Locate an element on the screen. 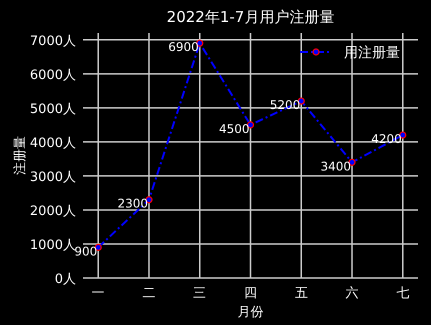  data-label: 4500 is located at coordinates (234, 129).